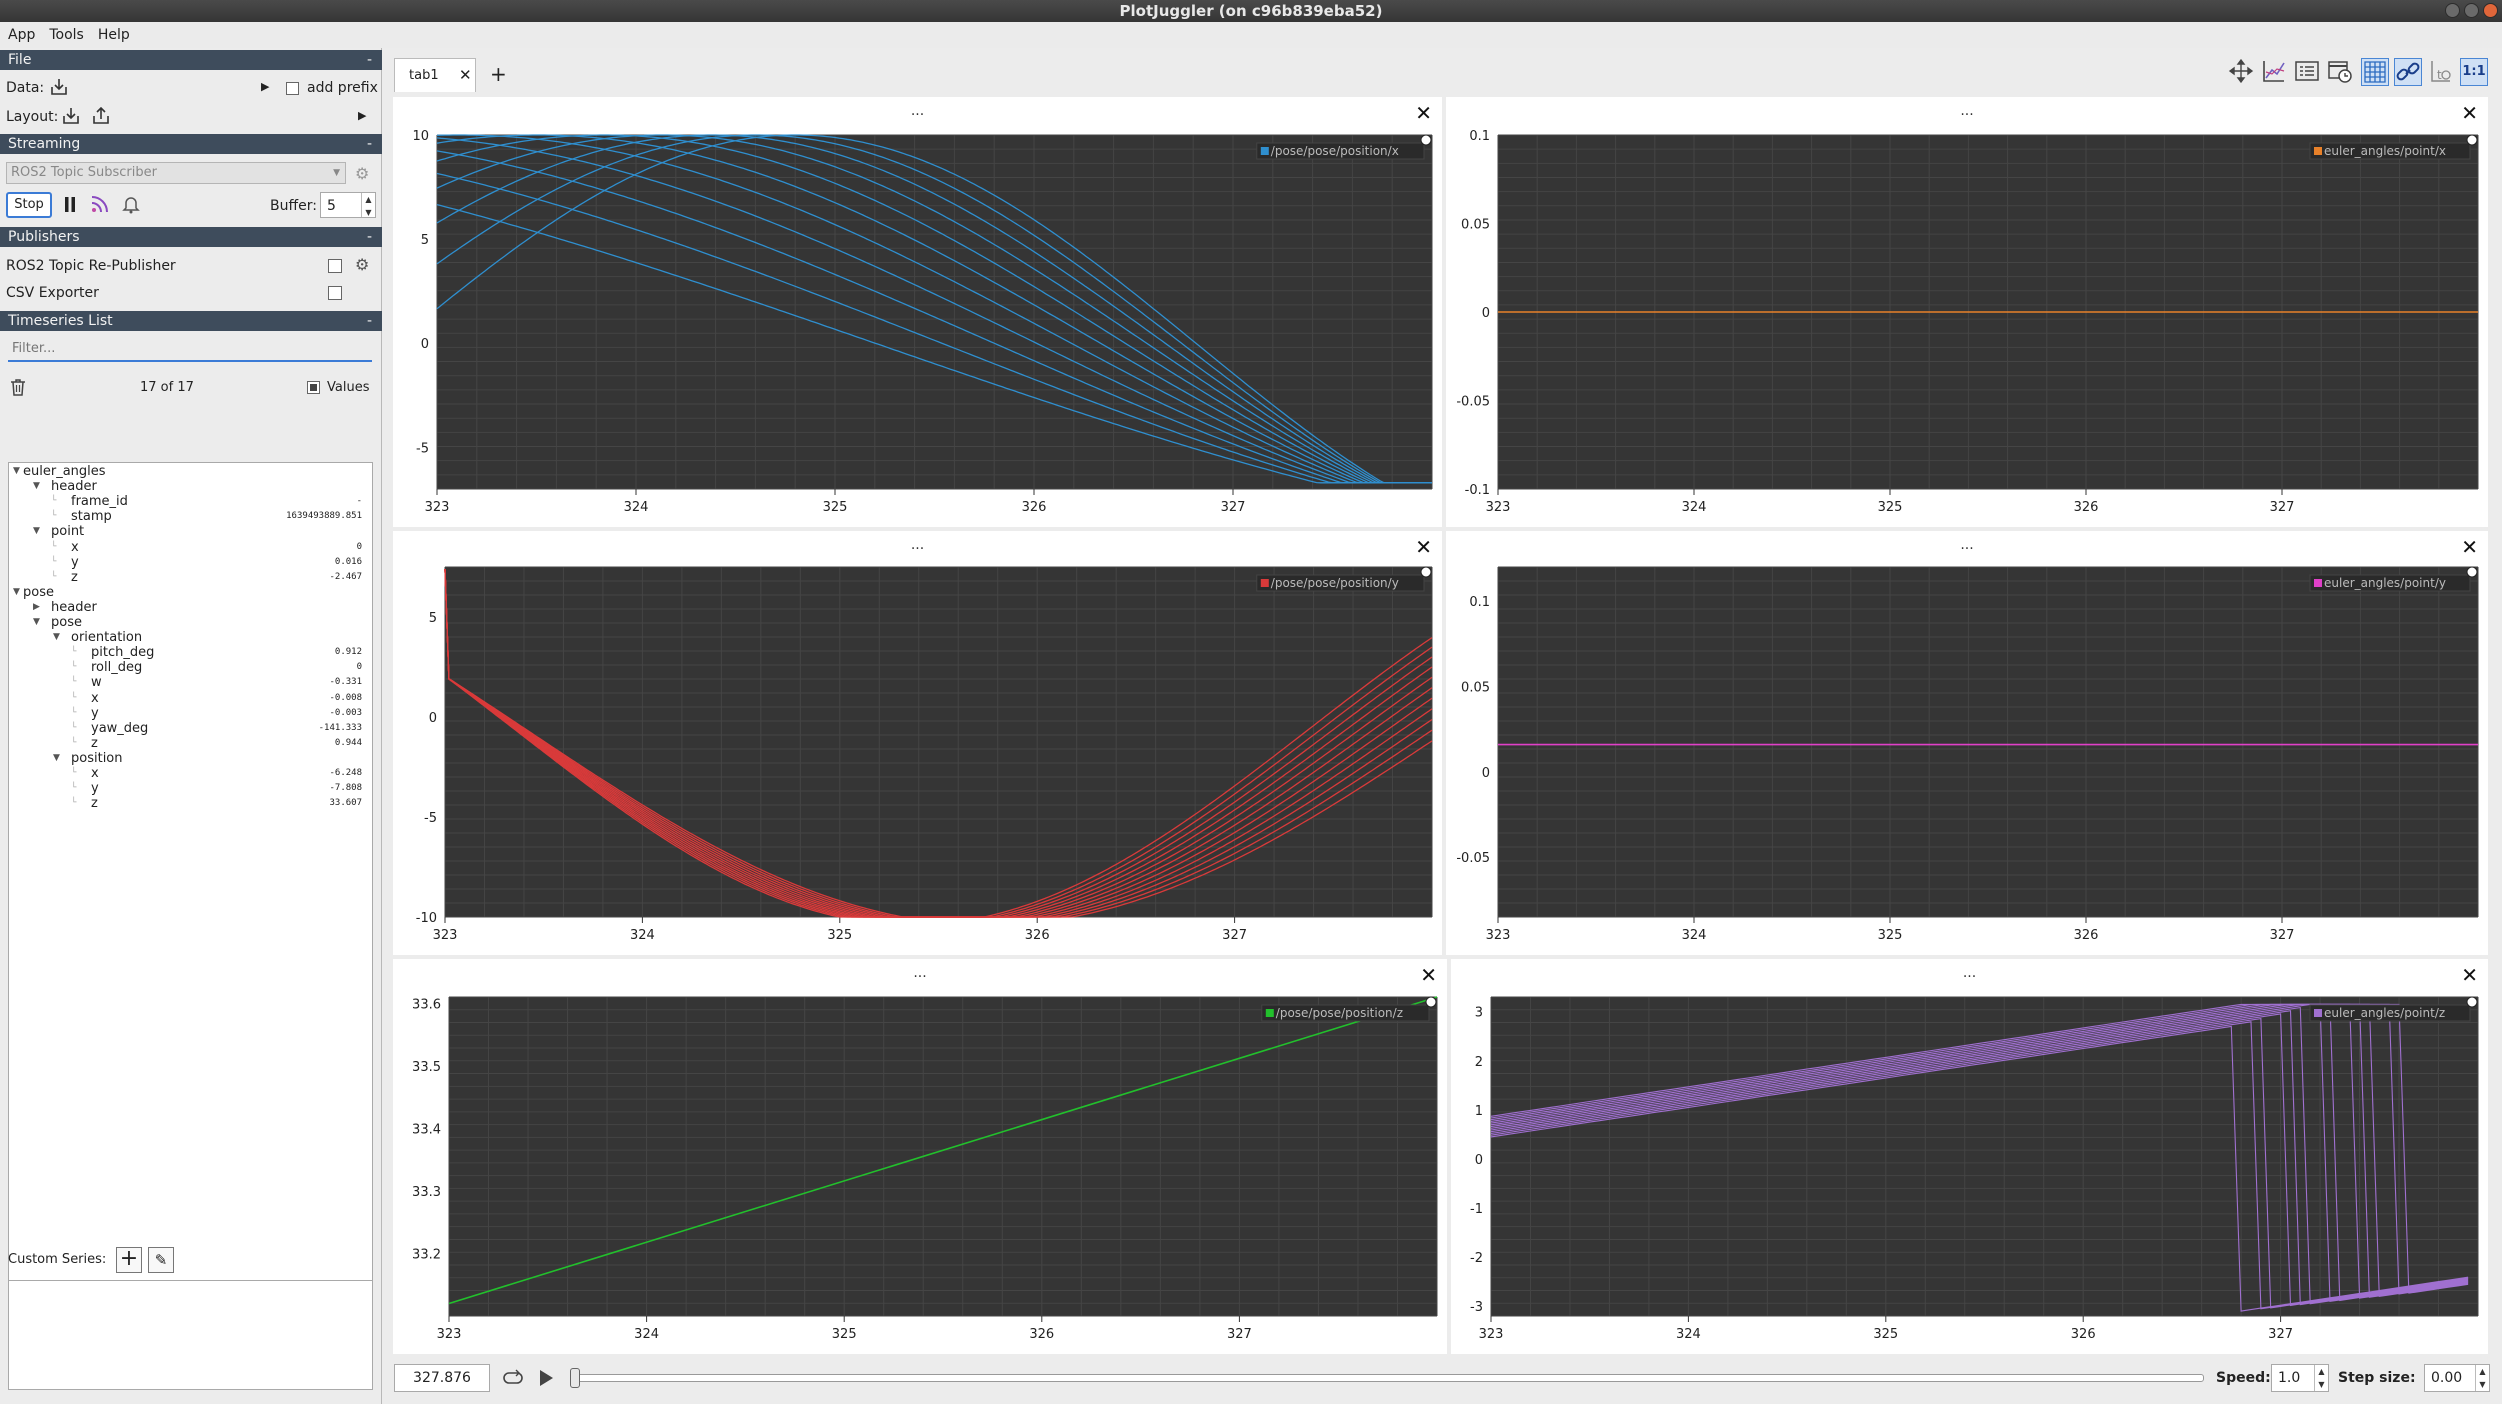 This screenshot has width=2502, height=1404. Describe the element at coordinates (190, 516) in the screenshot. I see `tree-row: └ stamp 1639493889.851` at that location.